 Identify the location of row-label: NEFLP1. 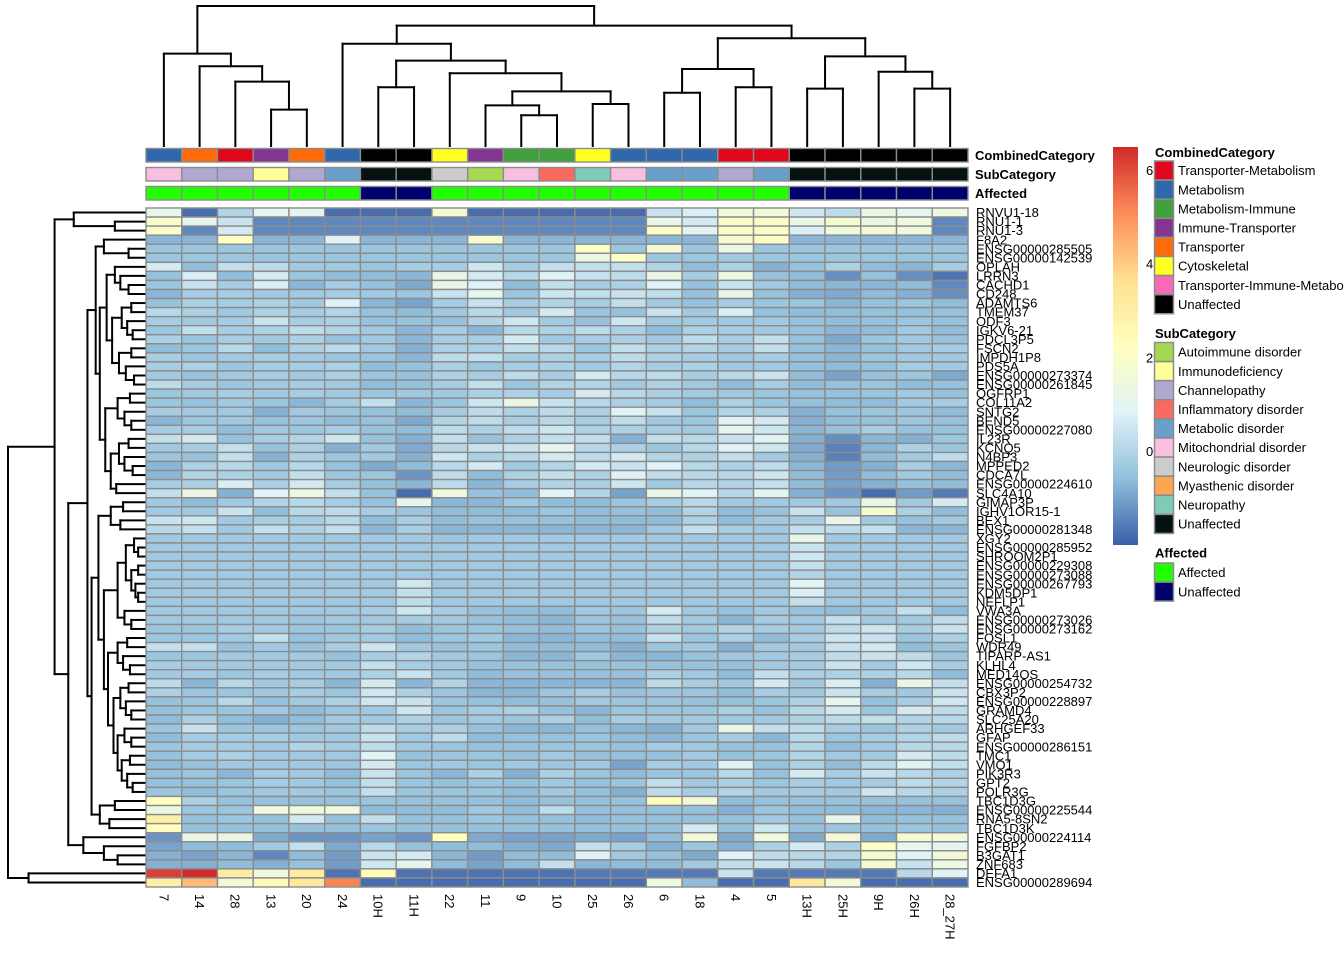
(1000, 601).